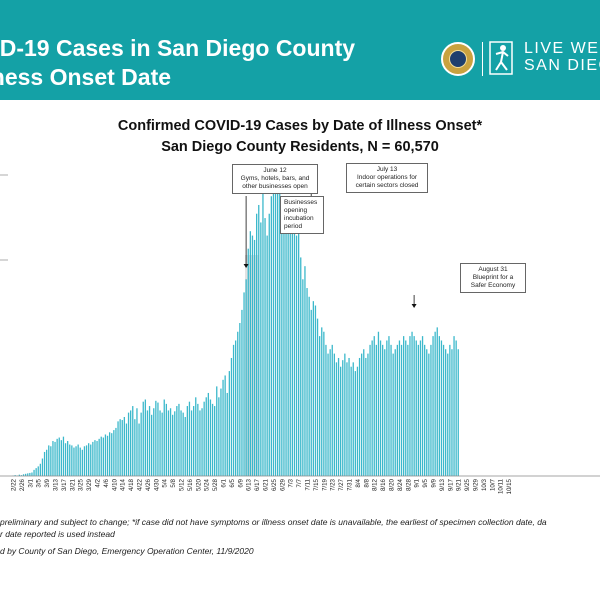 The image size is (600, 600). I want to click on x-tick-label: 9/13, so click(442, 484).